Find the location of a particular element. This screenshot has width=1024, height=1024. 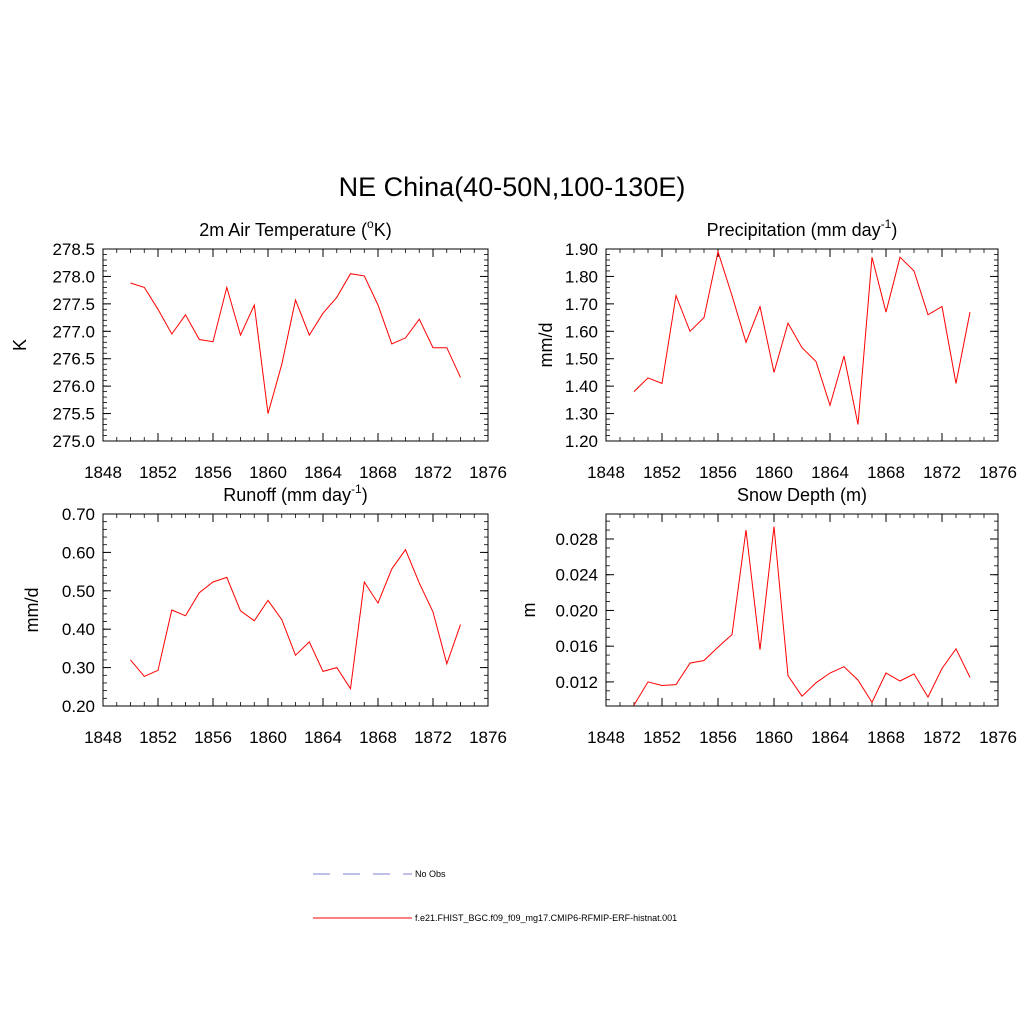

y-axis-label: K is located at coordinates (20, 345).